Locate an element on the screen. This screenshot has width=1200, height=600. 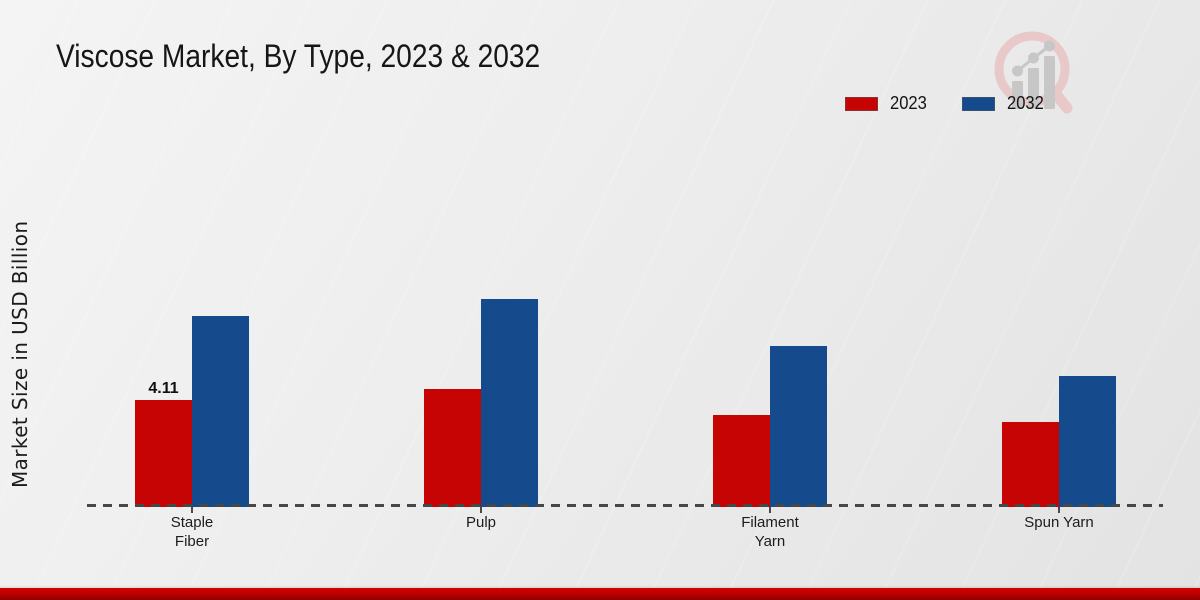
bar-2032-pulp is located at coordinates (509, 403).